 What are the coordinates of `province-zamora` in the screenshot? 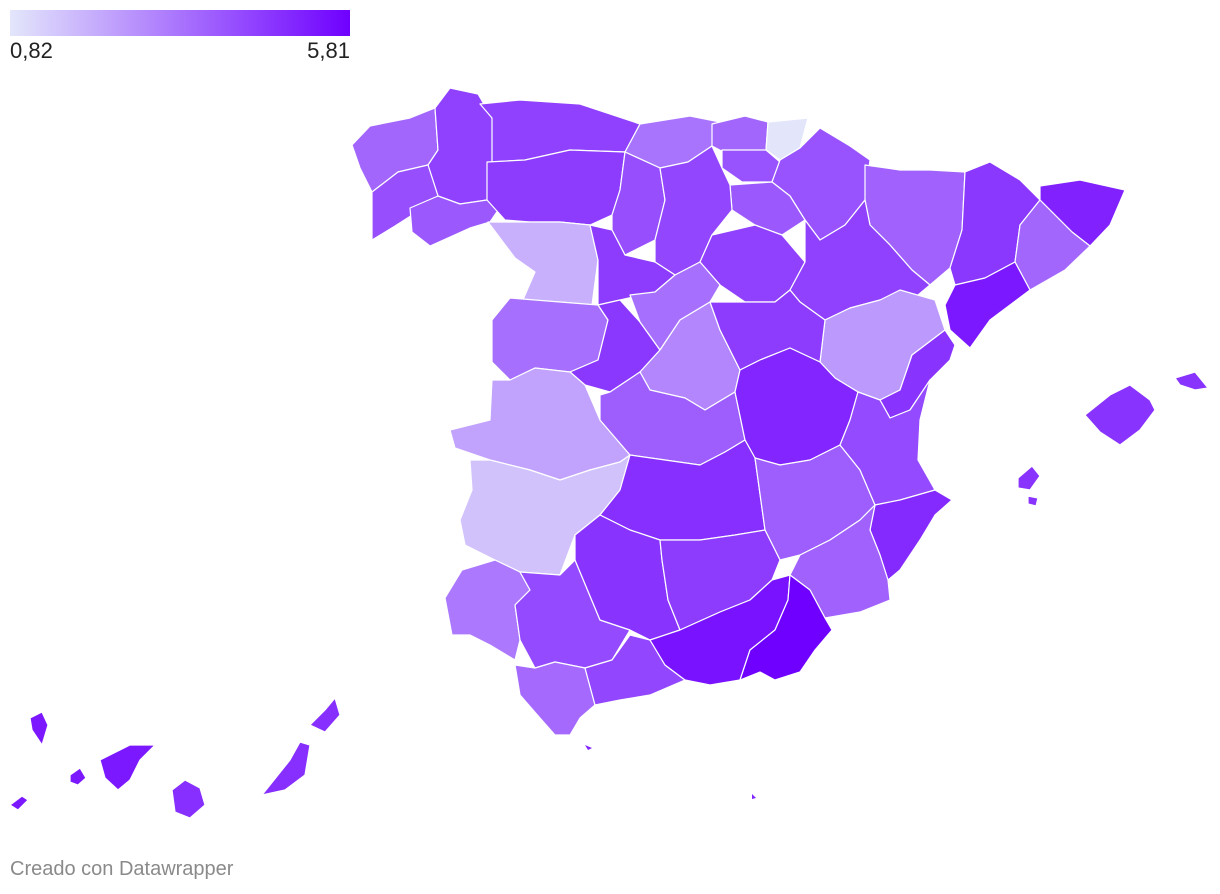 It's located at (543, 263).